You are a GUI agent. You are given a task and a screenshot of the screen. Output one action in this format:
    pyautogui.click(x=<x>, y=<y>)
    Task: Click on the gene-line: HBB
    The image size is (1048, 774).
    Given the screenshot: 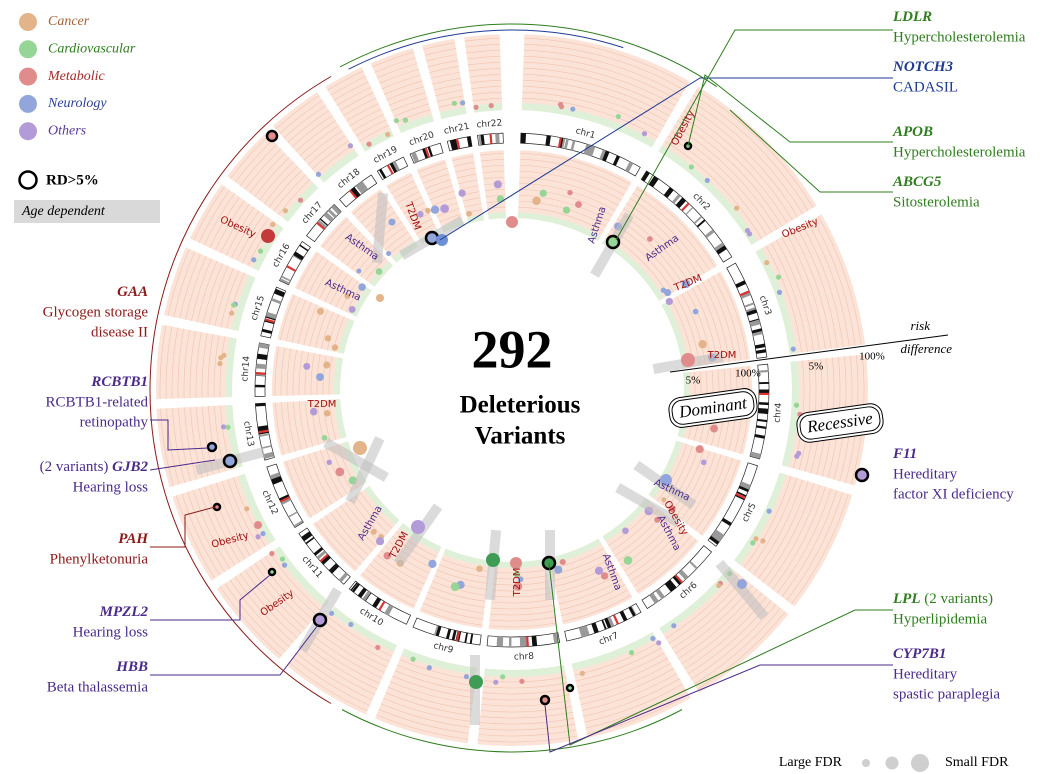 What is the action you would take?
    pyautogui.click(x=131, y=667)
    